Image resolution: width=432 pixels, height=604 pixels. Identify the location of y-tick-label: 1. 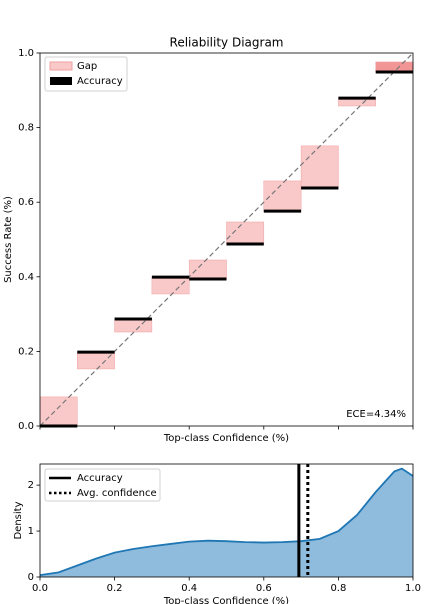
(31, 531).